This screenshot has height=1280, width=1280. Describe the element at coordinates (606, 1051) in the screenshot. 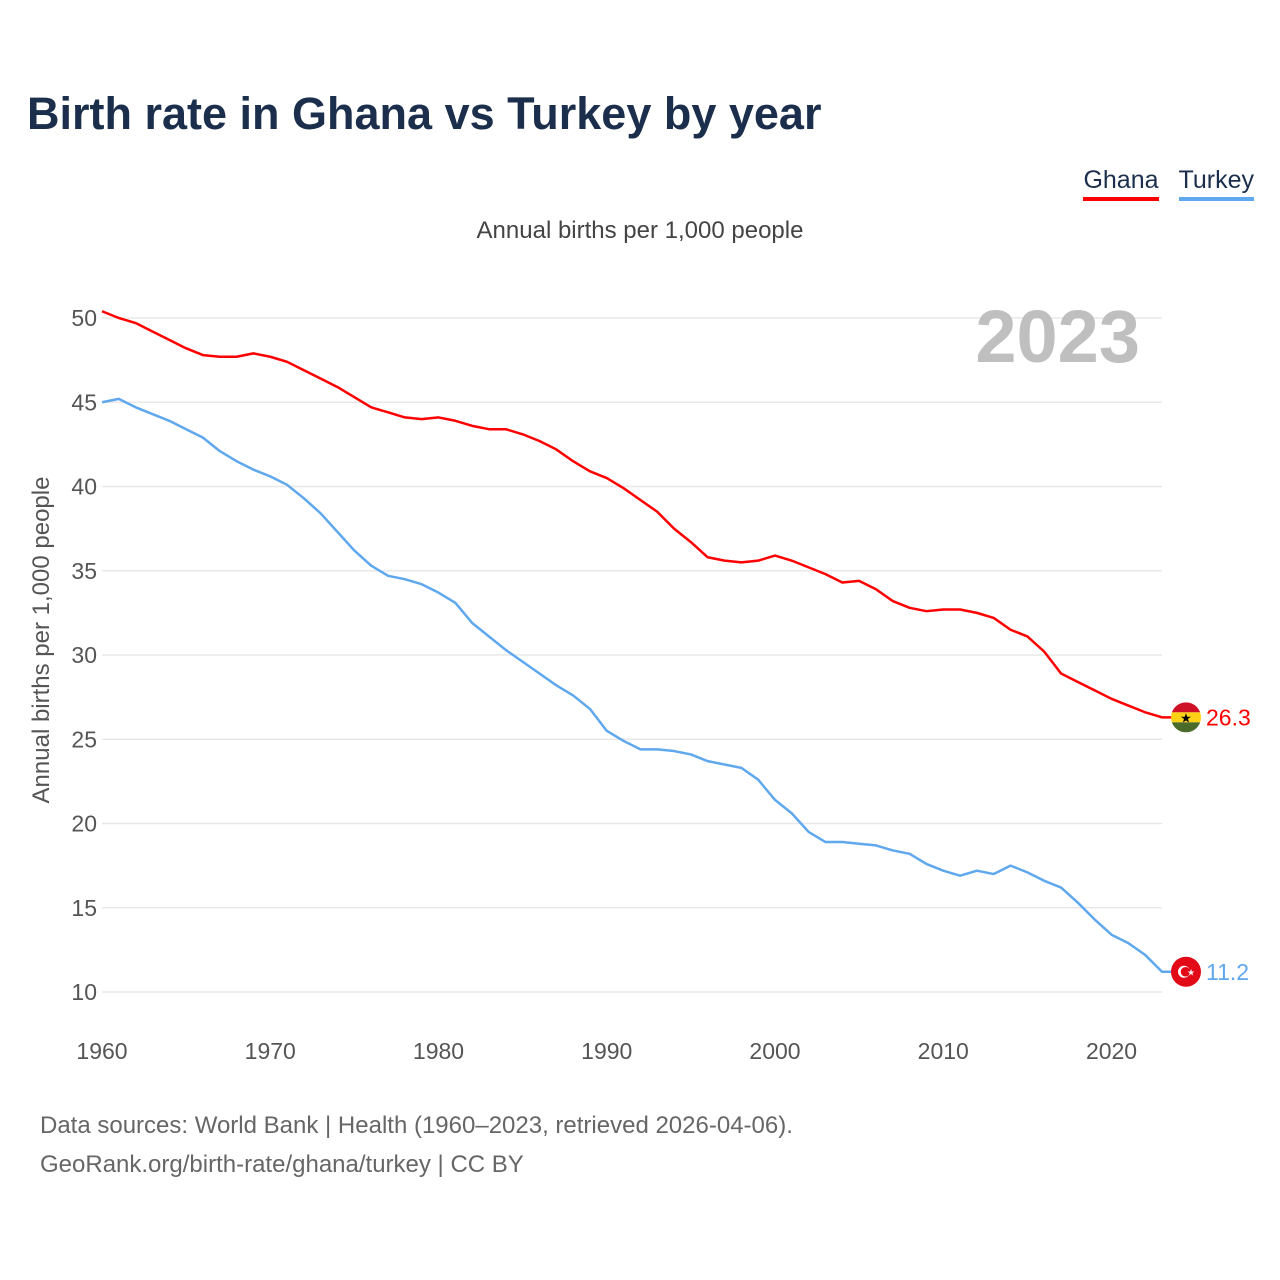

I see `x-tick-label: 1990` at that location.